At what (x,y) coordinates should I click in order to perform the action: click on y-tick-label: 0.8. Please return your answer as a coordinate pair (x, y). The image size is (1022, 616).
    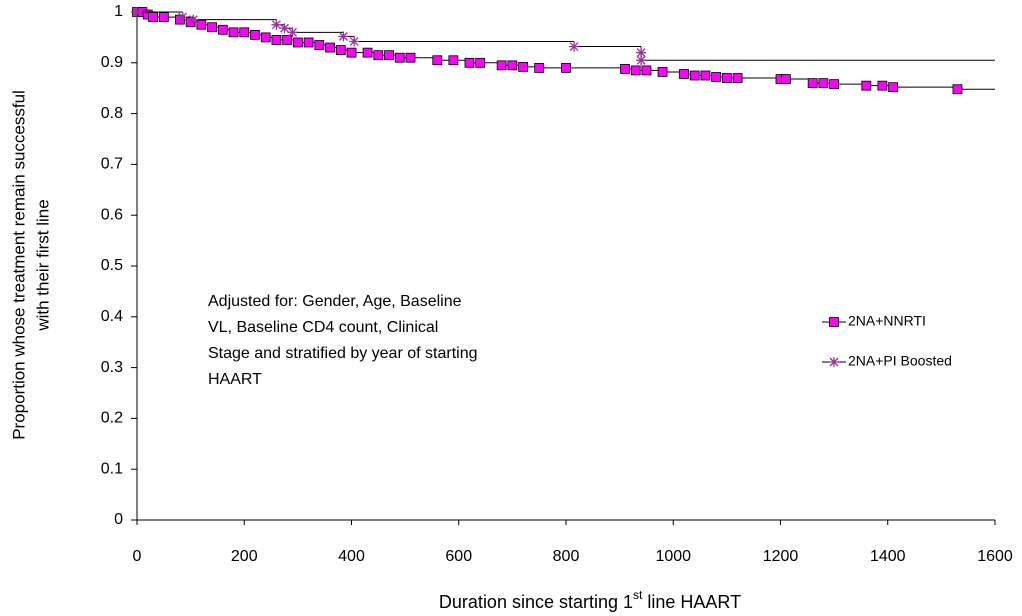
    Looking at the image, I should click on (112, 113).